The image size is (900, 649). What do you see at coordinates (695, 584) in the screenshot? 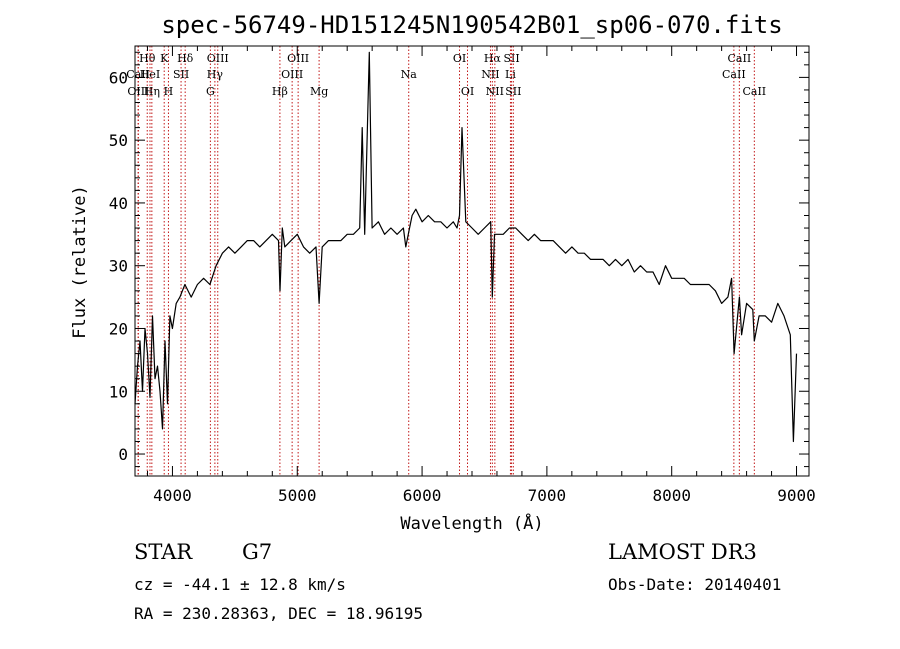
I see `observation-date: Obs-Date: 20140401` at bounding box center [695, 584].